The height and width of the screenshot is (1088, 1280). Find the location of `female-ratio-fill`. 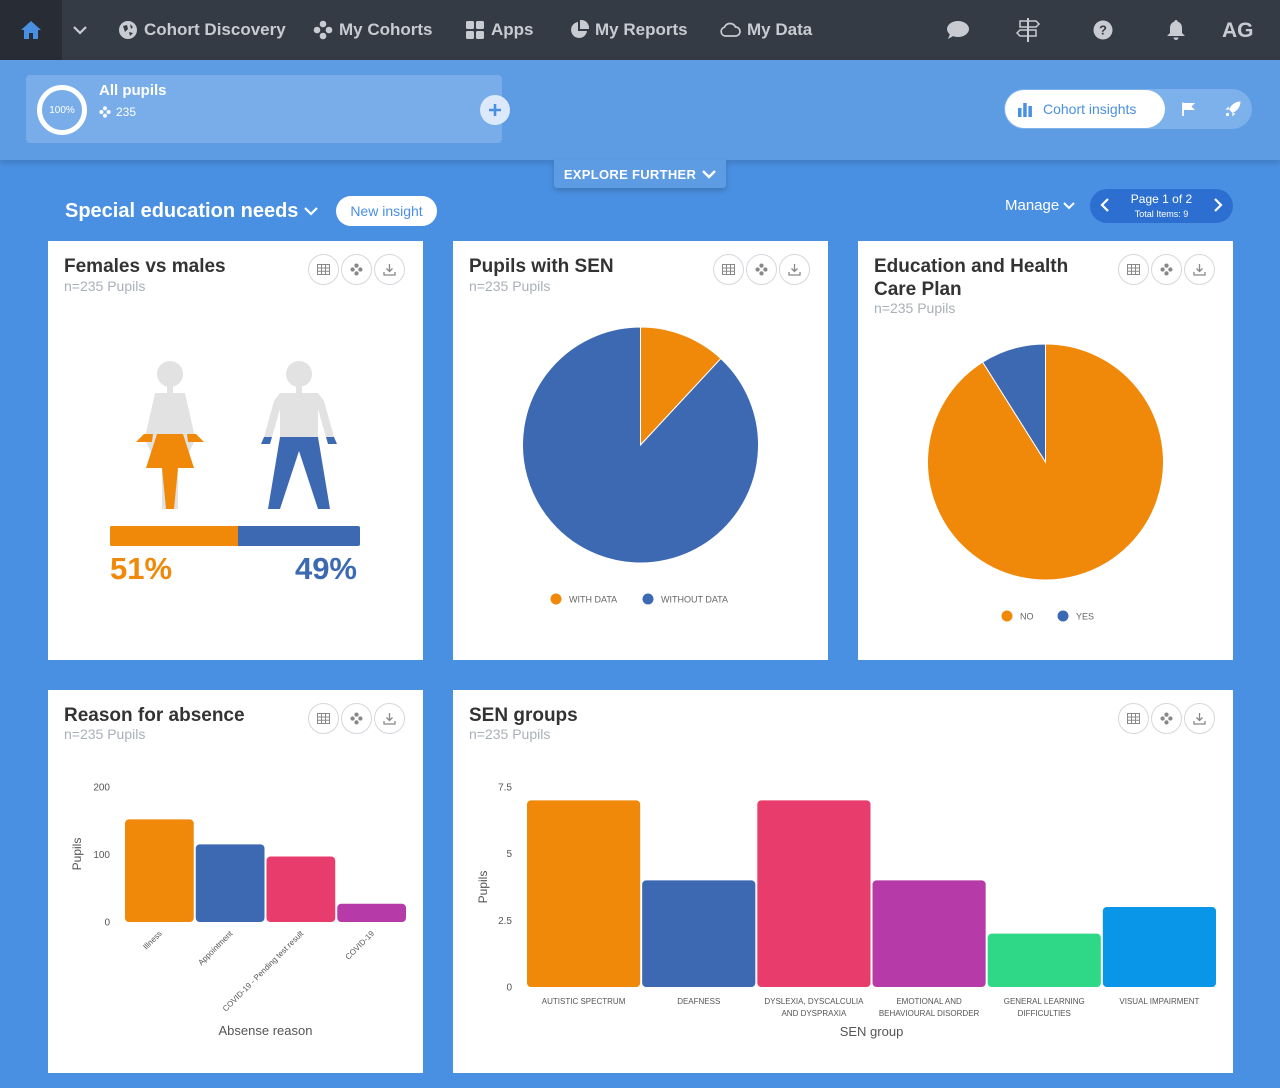

female-ratio-fill is located at coordinates (174, 536).